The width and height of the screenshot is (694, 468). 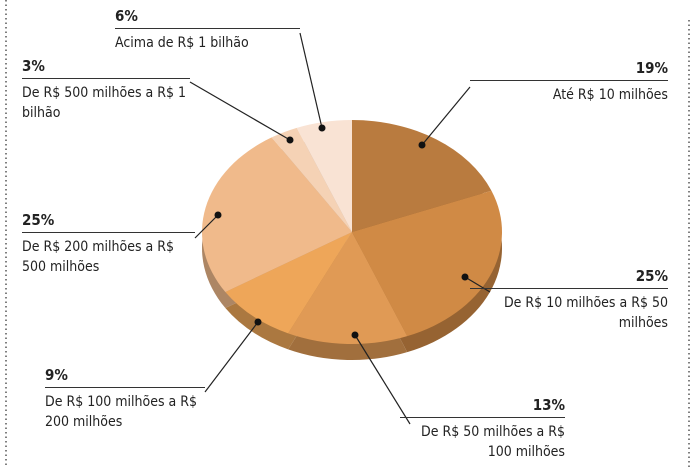 I want to click on category-label: De R$ 10 milhões a R$ 50 milhões, so click(x=585, y=313).